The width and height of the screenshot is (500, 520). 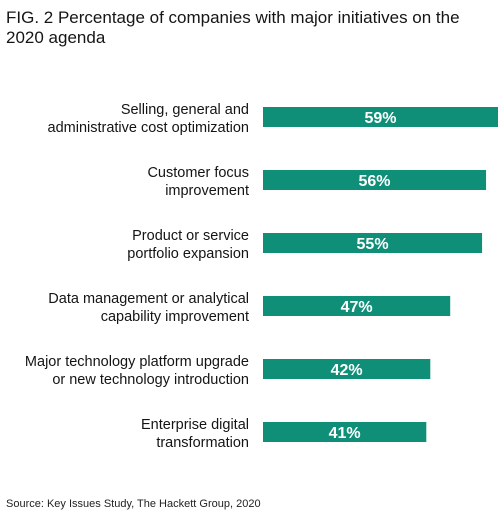 I want to click on category-label-line: improvement, so click(x=207, y=191).